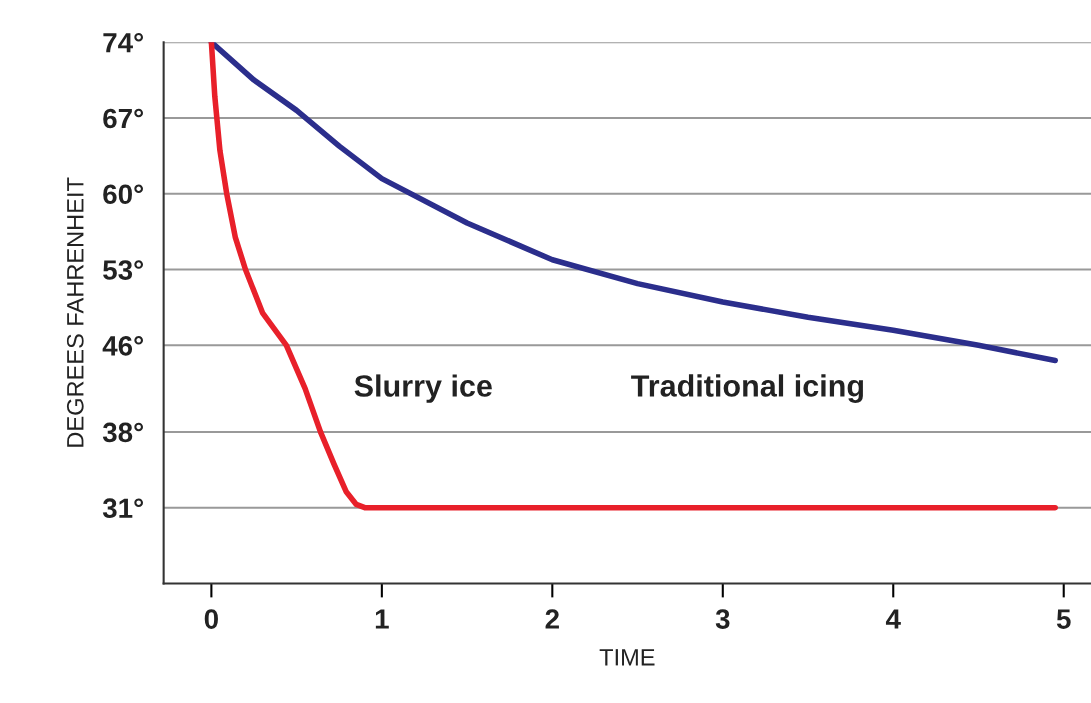 The height and width of the screenshot is (703, 1091). Describe the element at coordinates (423, 388) in the screenshot. I see `series-label: Slurry ice` at that location.